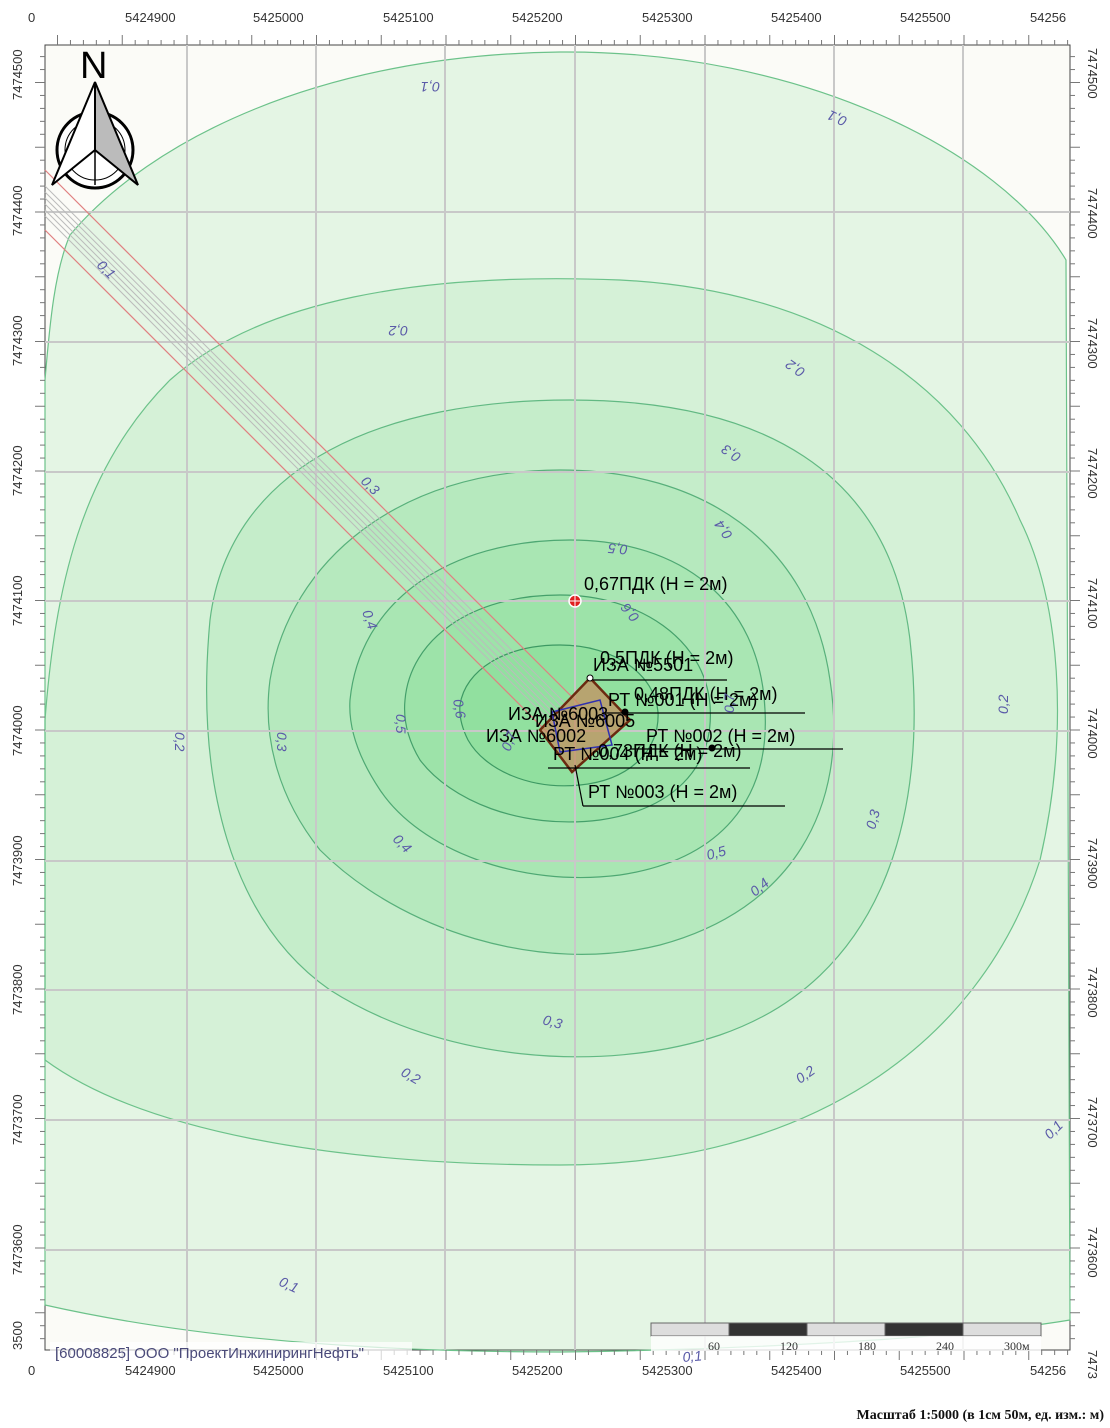  What do you see at coordinates (95, 117) in the screenshot?
I see `north-arrow-icon: N` at bounding box center [95, 117].